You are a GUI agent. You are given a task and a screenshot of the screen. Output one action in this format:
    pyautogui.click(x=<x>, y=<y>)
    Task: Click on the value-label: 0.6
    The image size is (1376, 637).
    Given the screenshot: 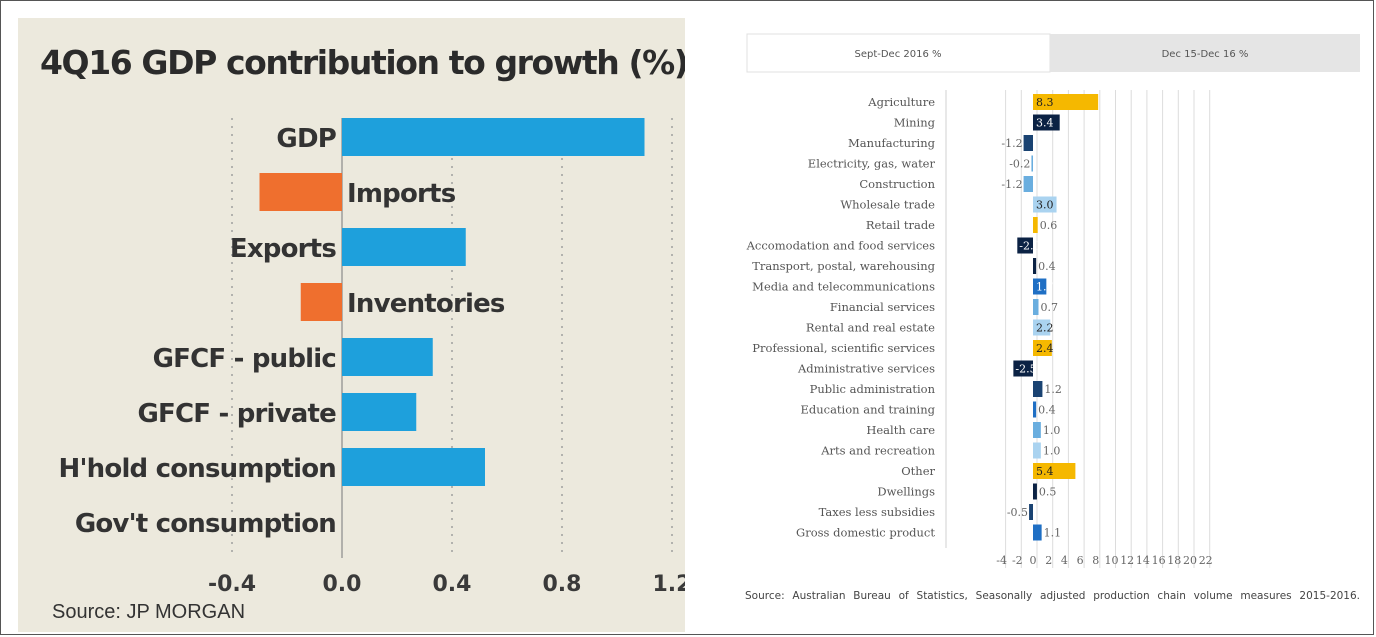 What is the action you would take?
    pyautogui.click(x=1049, y=225)
    